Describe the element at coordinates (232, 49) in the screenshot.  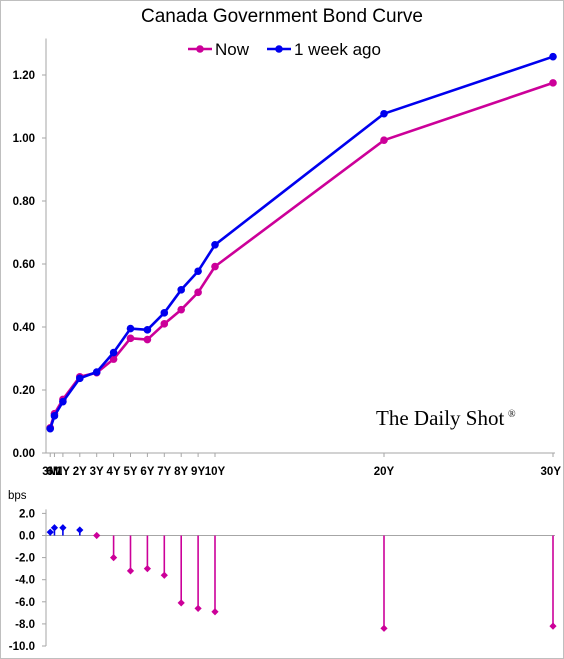
I see `legend-label-0: Now` at that location.